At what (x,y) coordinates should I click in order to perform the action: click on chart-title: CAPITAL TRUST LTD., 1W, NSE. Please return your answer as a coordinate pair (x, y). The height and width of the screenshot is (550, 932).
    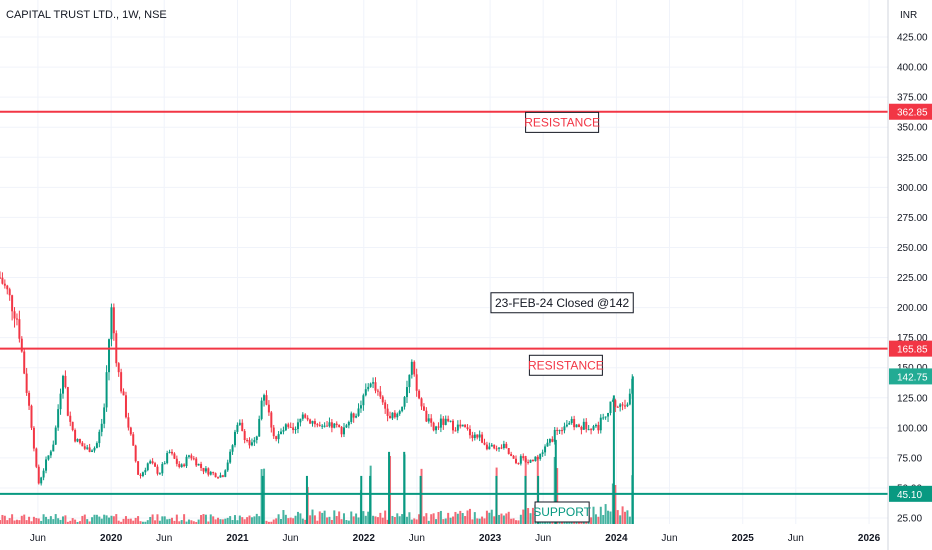
    Looking at the image, I should click on (86, 15).